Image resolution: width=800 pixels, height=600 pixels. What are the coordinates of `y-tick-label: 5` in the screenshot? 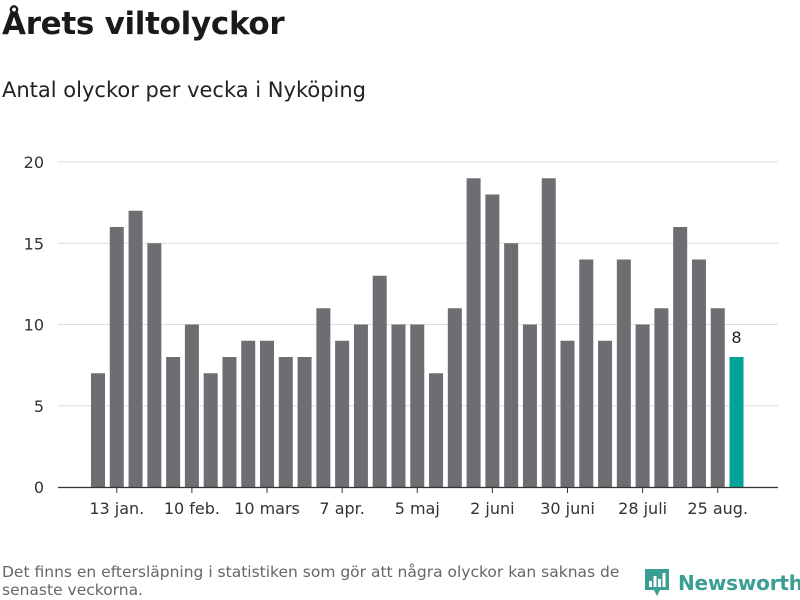 It's located at (39, 406).